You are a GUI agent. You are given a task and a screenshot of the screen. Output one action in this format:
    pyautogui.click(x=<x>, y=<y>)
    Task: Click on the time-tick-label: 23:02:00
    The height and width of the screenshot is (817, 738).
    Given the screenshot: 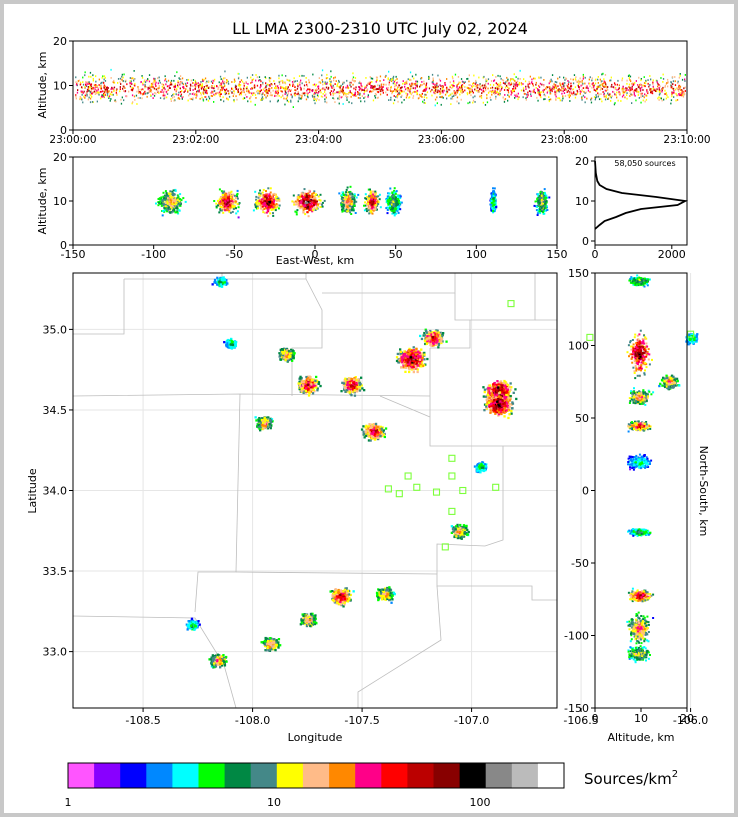 What is the action you would take?
    pyautogui.click(x=195, y=140)
    